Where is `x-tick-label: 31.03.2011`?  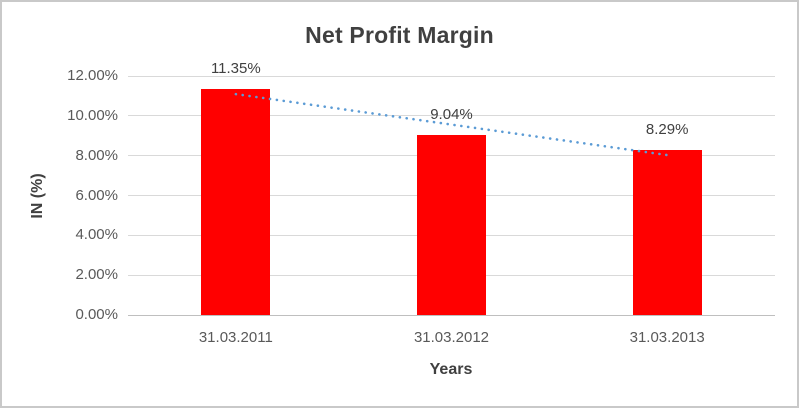 x-tick-label: 31.03.2011 is located at coordinates (235, 337).